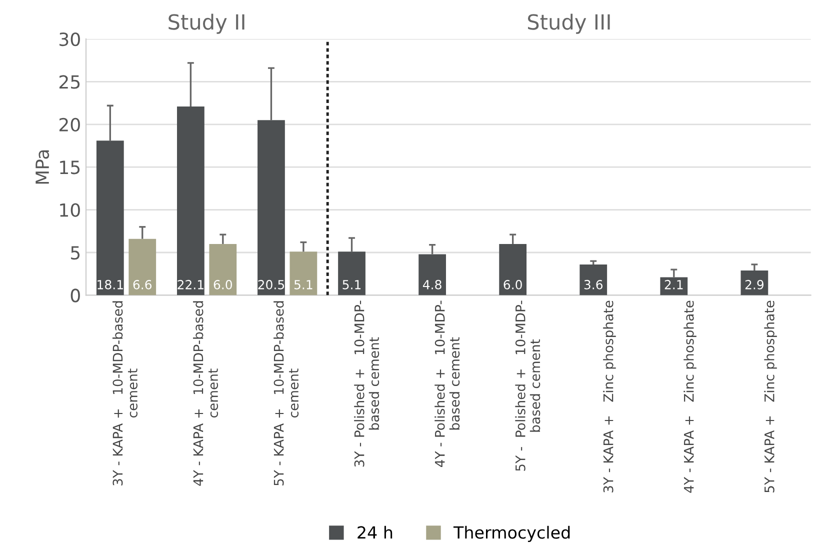  I want to click on data-label: 4.8, so click(432, 285).